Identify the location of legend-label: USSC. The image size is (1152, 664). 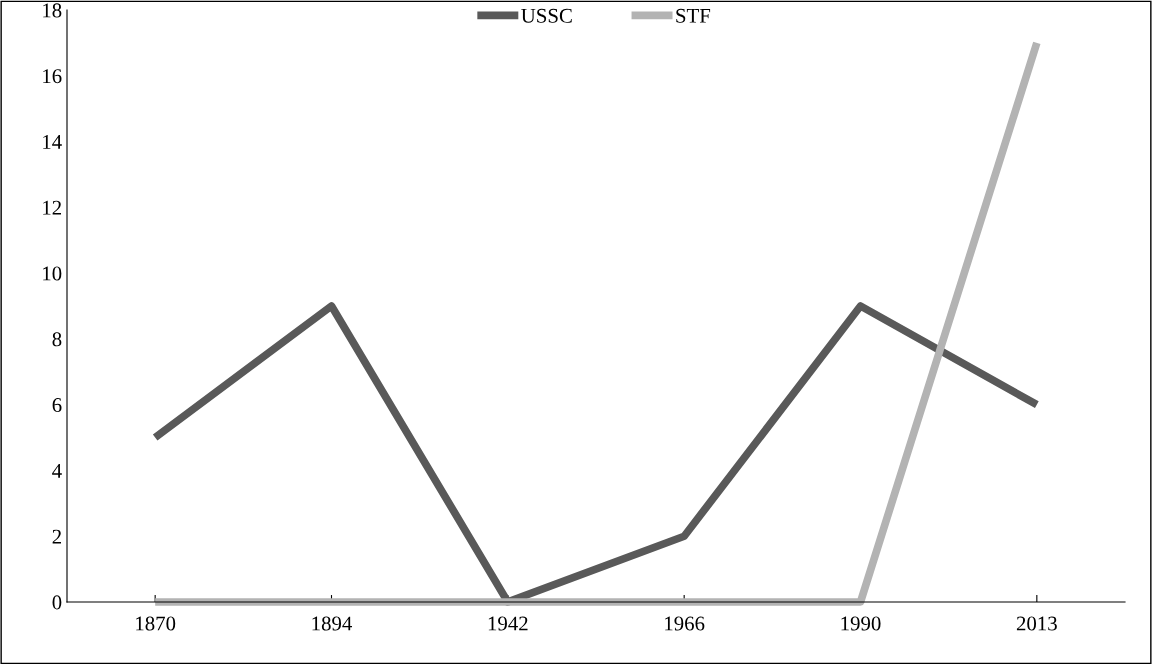
(546, 15).